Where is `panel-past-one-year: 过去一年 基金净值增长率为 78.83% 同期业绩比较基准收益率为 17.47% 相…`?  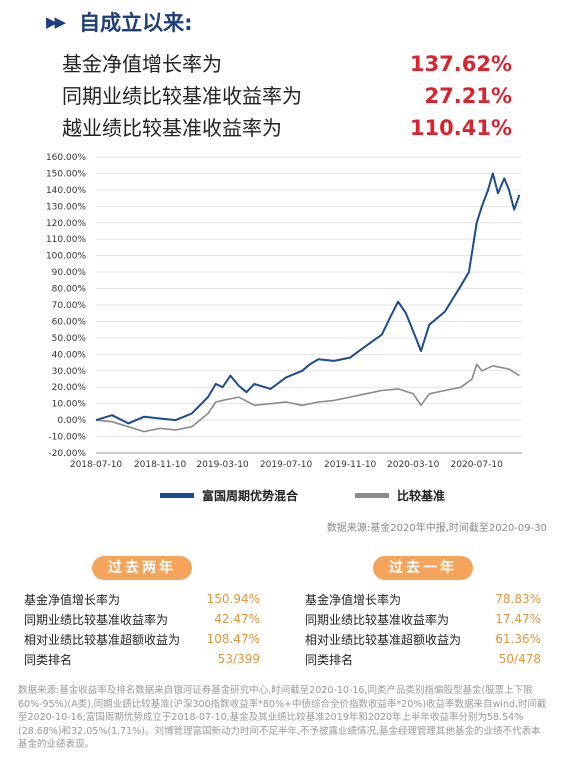
panel-past-one-year: 过去一年 基金净值增长率为 78.83% 同期业绩比较基准收益率为 17.47% 相… is located at coordinates (423, 612).